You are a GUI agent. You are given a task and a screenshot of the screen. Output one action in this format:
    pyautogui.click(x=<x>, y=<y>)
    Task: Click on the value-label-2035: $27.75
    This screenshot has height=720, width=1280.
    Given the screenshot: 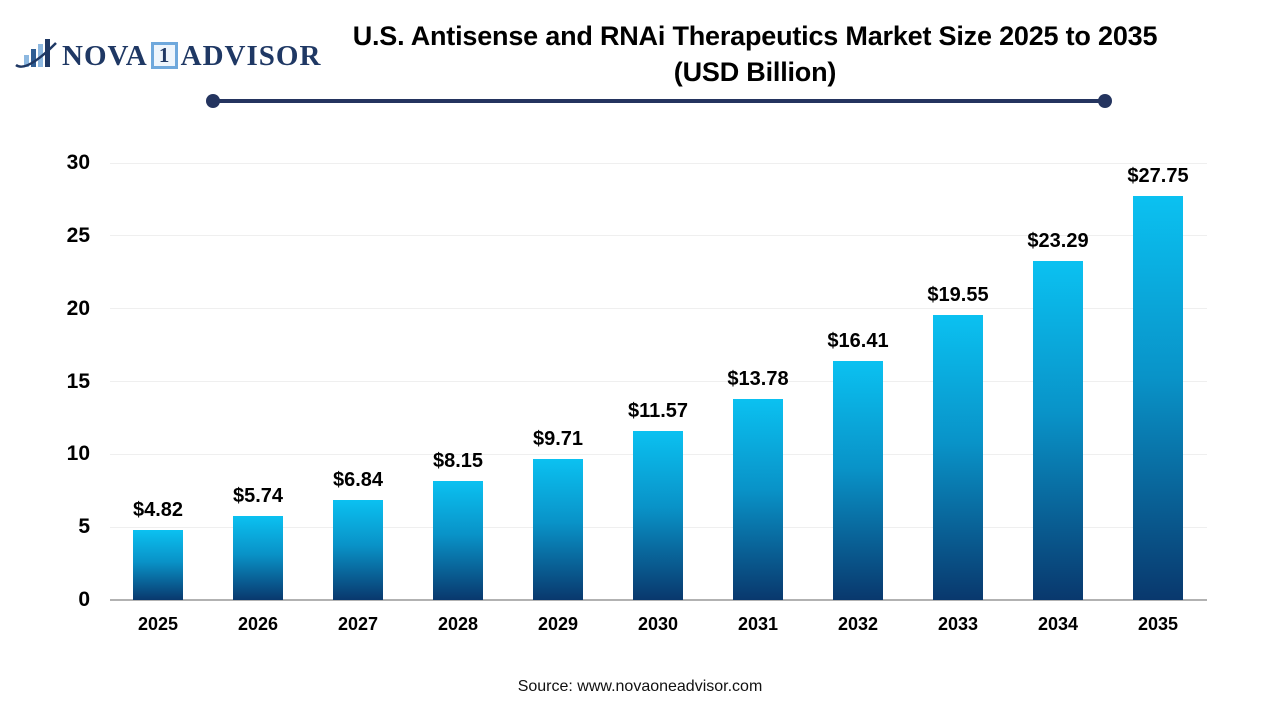 What is the action you would take?
    pyautogui.click(x=1158, y=176)
    